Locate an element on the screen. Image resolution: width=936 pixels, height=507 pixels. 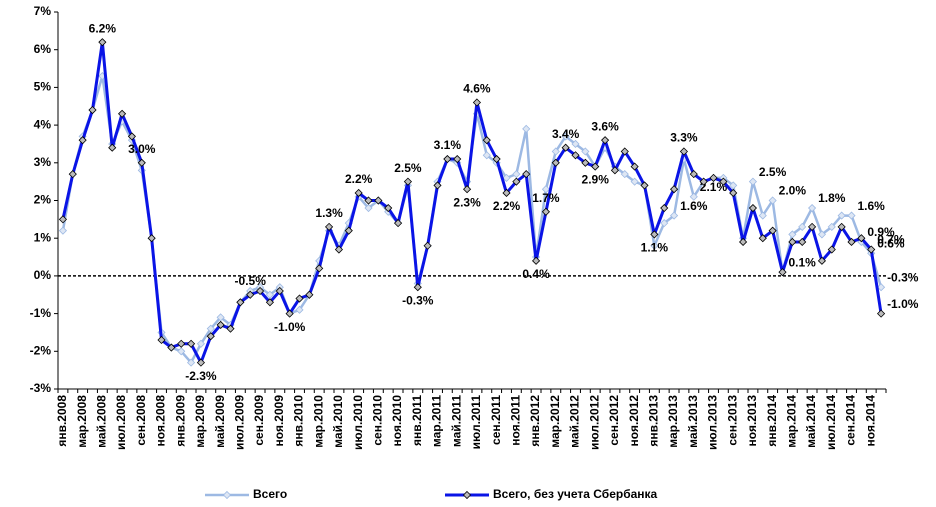
data-label: 2.3% is located at coordinates (467, 202).